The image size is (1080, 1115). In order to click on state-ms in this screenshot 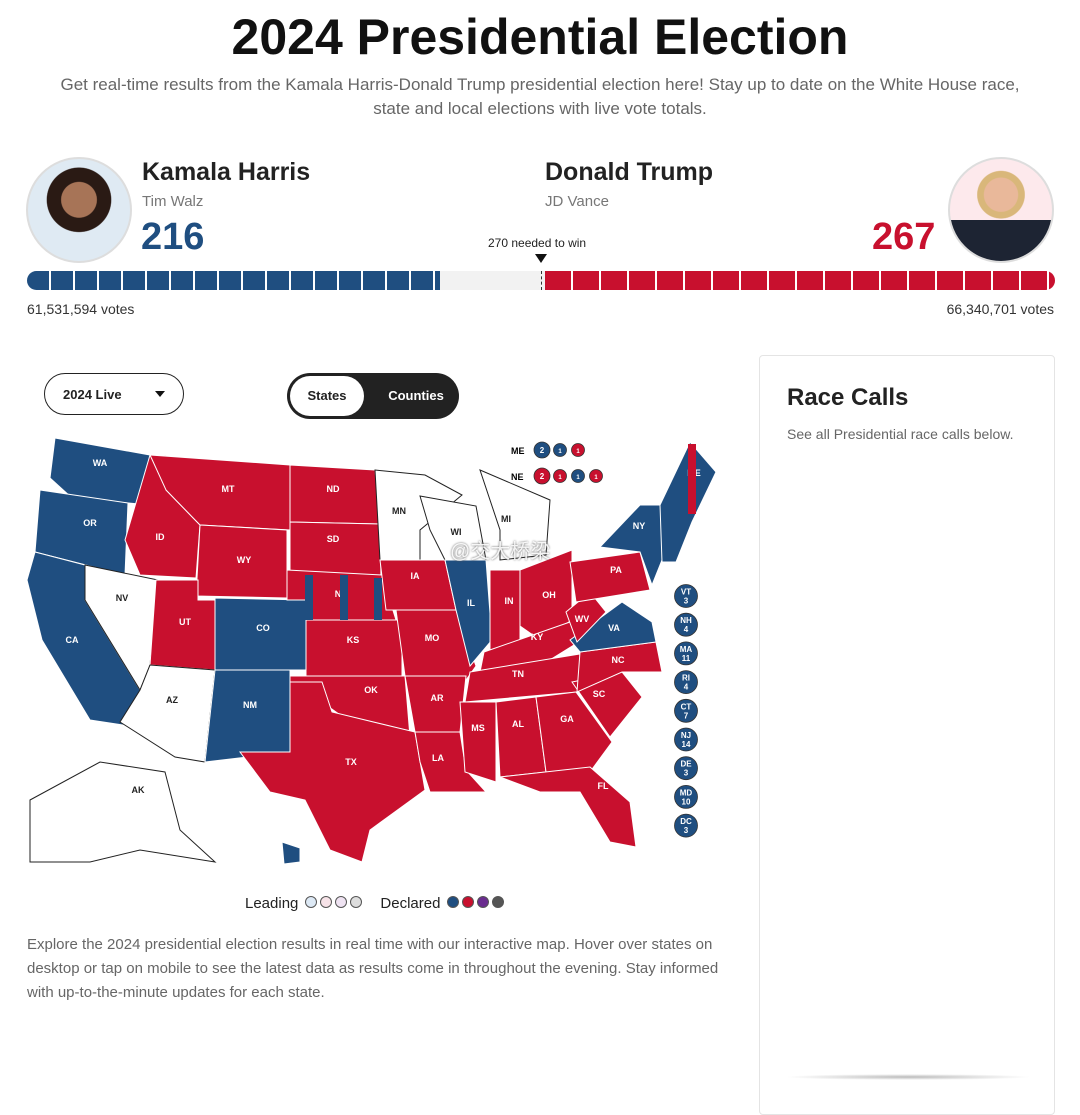, I will do `click(478, 742)`.